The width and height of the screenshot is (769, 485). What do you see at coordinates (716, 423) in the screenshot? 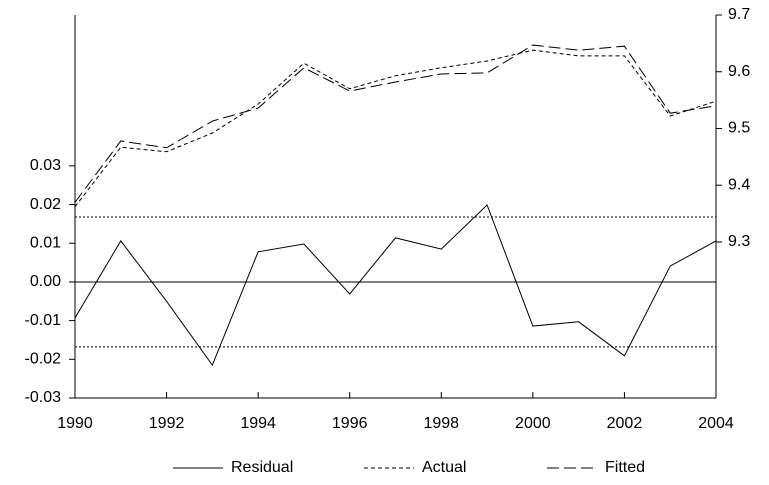
I see `x-tick-label: 2004` at bounding box center [716, 423].